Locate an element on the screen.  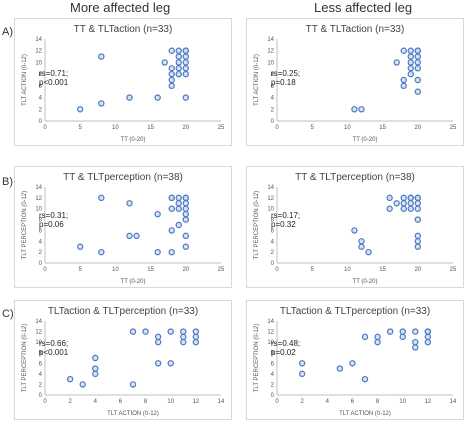
row-label-b: B) is located at coordinates (7, 182).